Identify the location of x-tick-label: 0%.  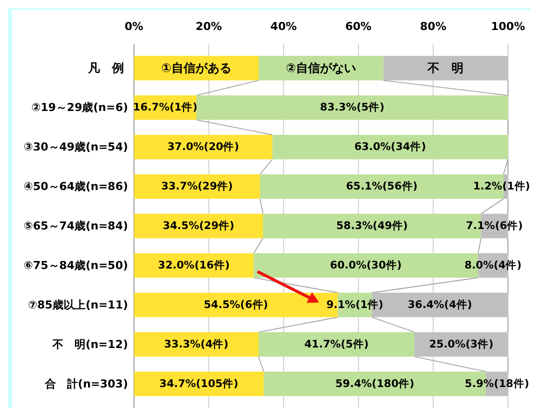
(134, 26).